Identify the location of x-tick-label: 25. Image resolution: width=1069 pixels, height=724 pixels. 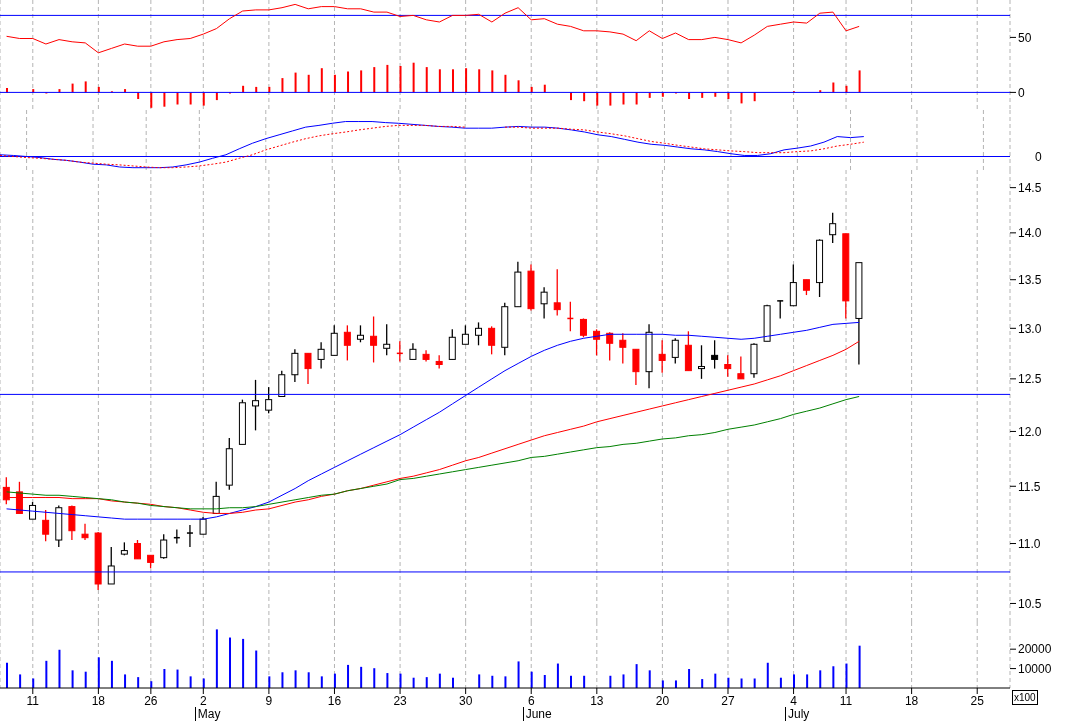
(977, 700).